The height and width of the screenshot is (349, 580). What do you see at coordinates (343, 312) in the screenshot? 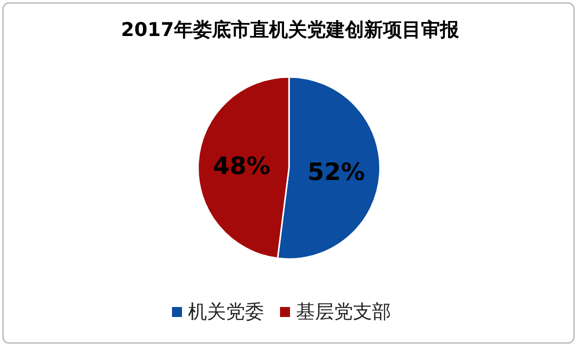
I see `legend-label: 基层党支部` at bounding box center [343, 312].